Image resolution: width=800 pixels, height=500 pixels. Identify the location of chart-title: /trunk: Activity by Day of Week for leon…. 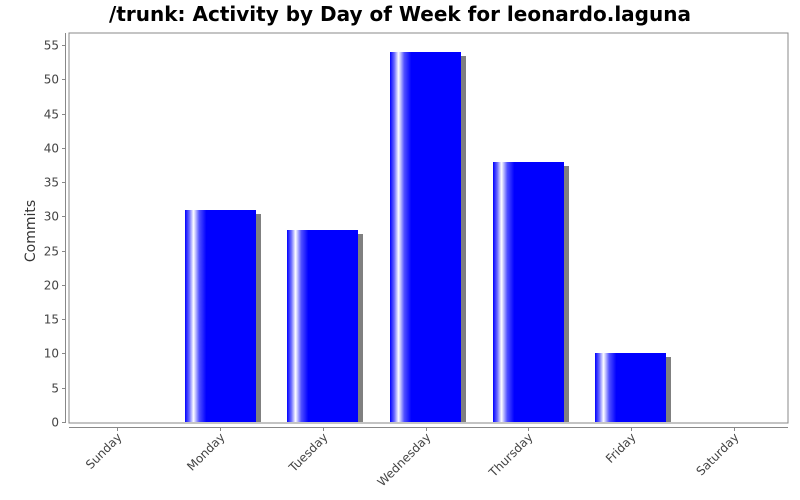
(400, 14).